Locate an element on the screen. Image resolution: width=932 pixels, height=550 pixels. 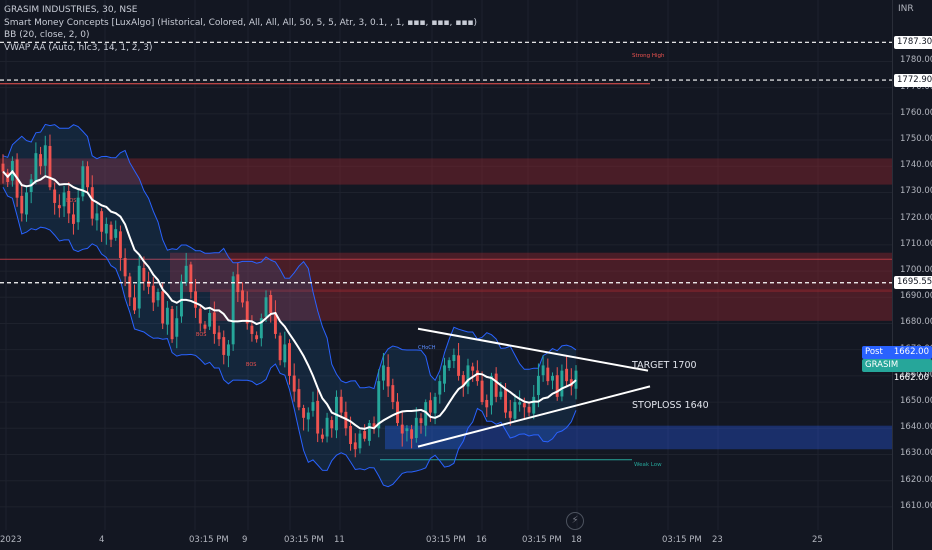
currency-label: INR is located at coordinates (906, 9).